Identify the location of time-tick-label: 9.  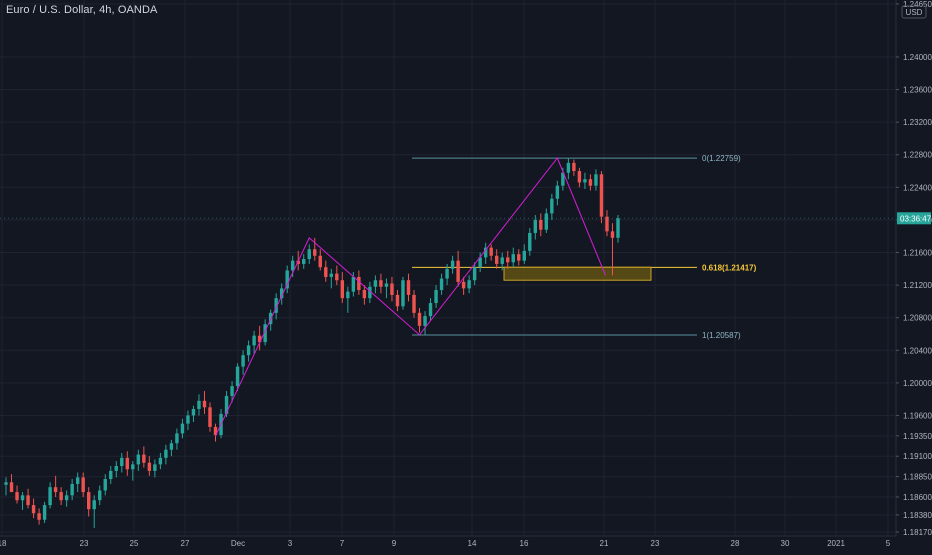
(394, 543).